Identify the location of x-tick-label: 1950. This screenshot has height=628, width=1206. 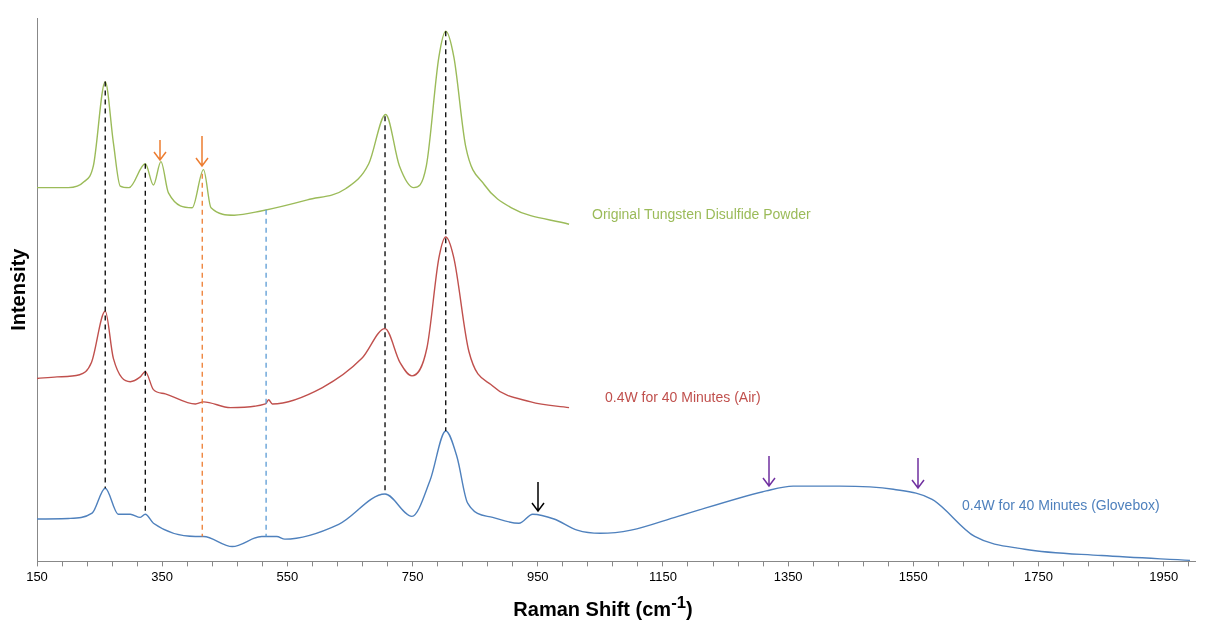
(1164, 576).